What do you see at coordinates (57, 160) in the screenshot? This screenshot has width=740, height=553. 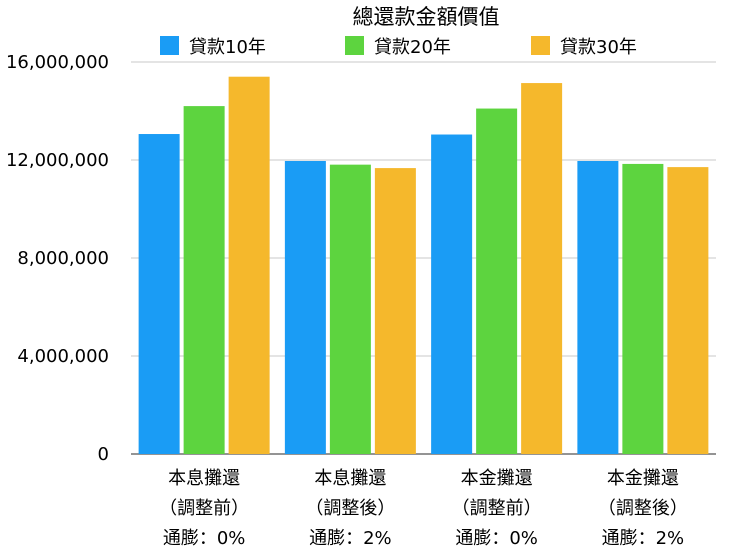 I see `y-tick-label: 12,000,000` at bounding box center [57, 160].